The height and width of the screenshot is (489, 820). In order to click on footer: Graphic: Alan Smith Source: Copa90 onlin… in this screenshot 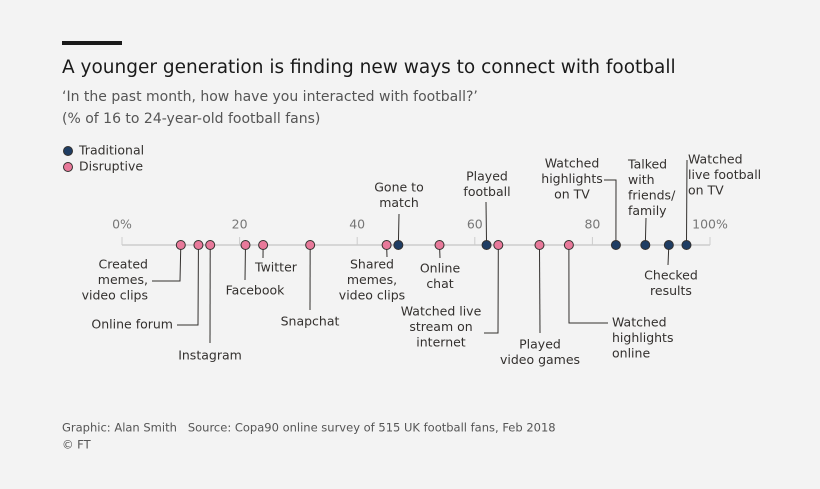, I will do `click(309, 428)`.